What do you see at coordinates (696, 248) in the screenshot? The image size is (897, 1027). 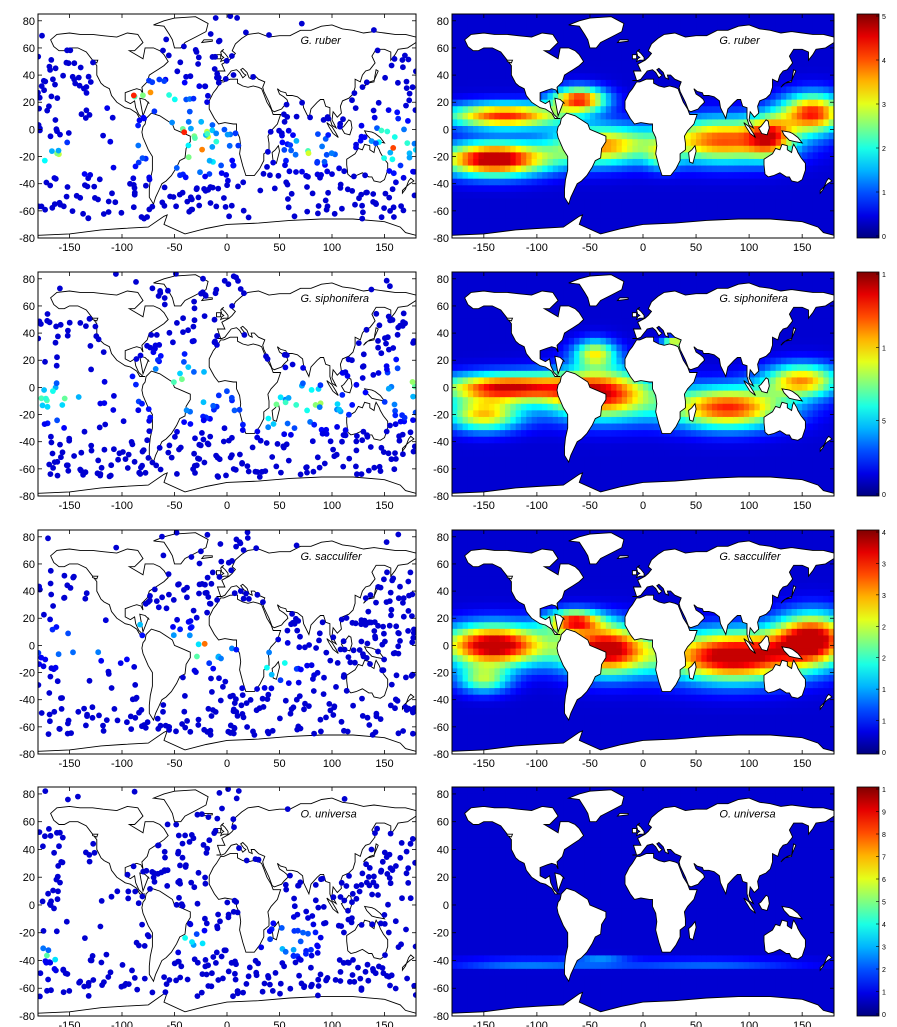 I see `x-tick-label: 50` at bounding box center [696, 248].